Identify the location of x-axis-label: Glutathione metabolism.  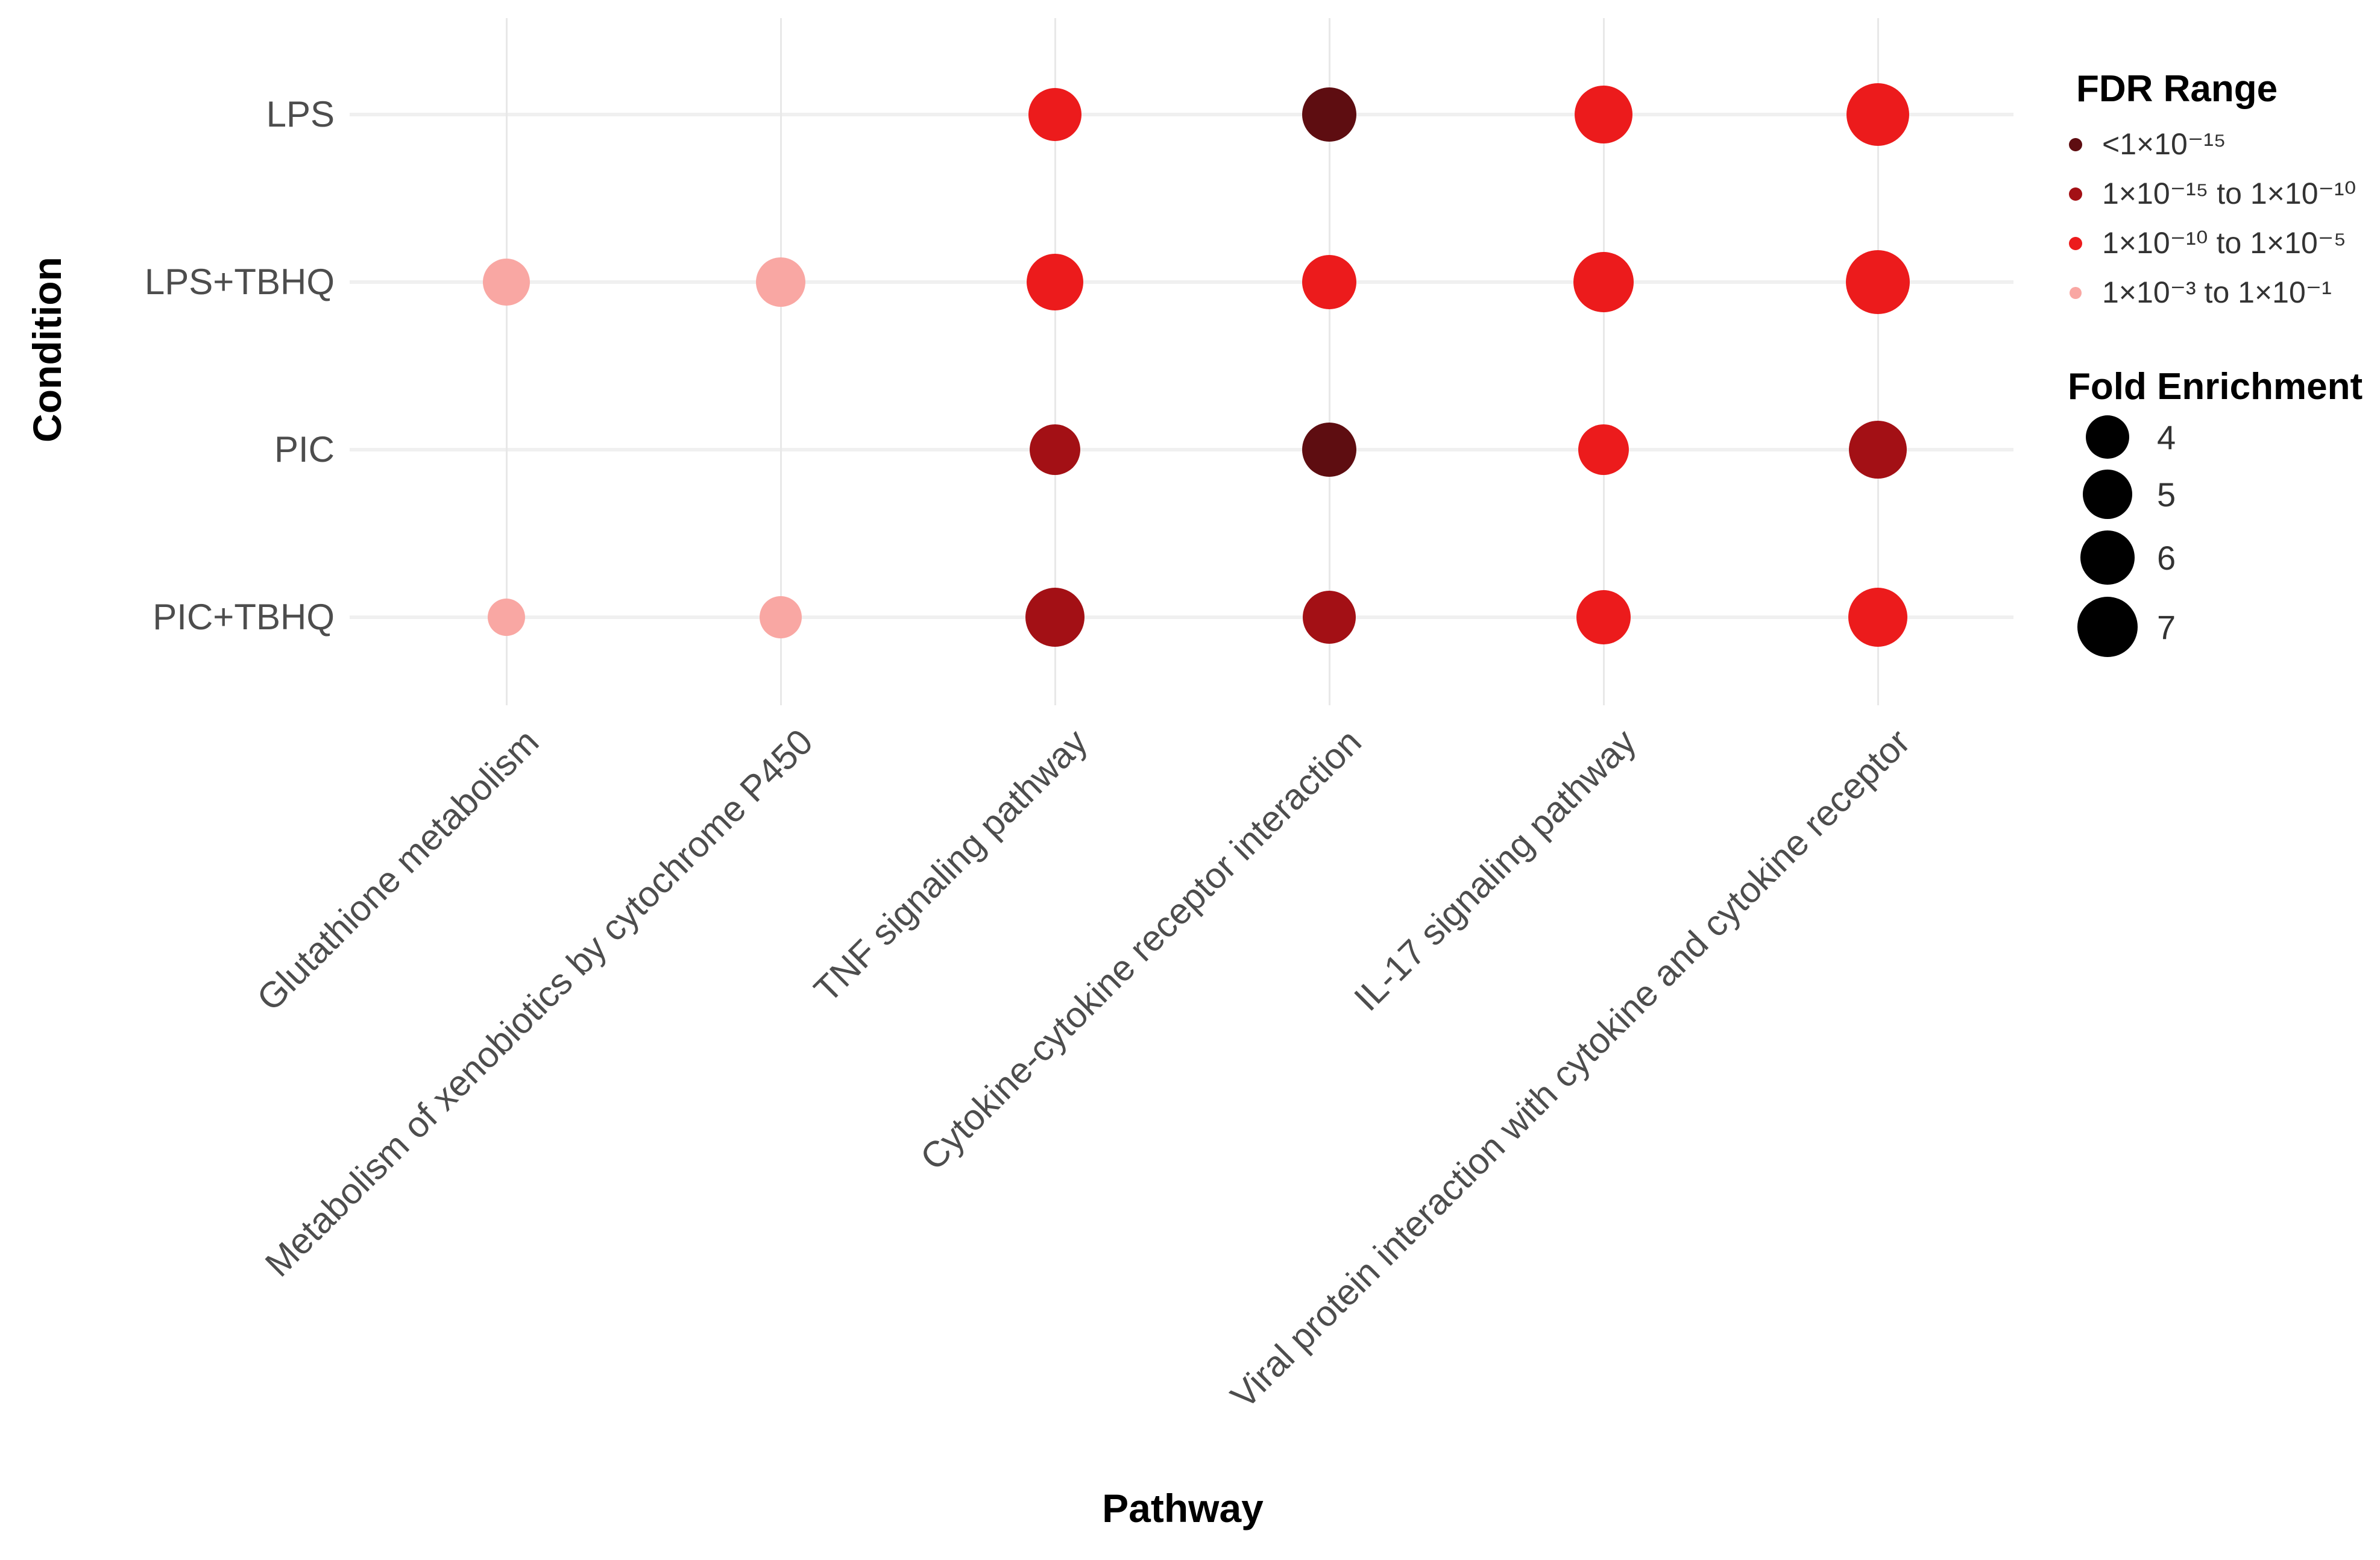
(397, 870).